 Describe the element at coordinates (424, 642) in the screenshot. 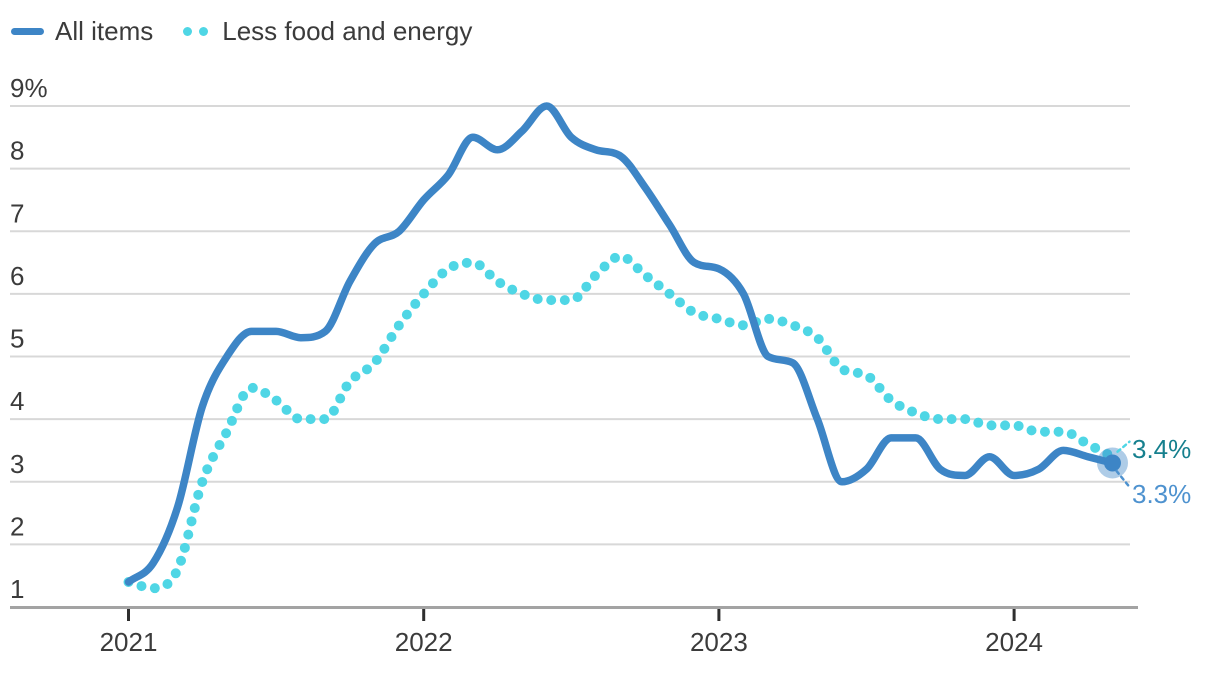

I see `x-tick-label: 2022` at that location.